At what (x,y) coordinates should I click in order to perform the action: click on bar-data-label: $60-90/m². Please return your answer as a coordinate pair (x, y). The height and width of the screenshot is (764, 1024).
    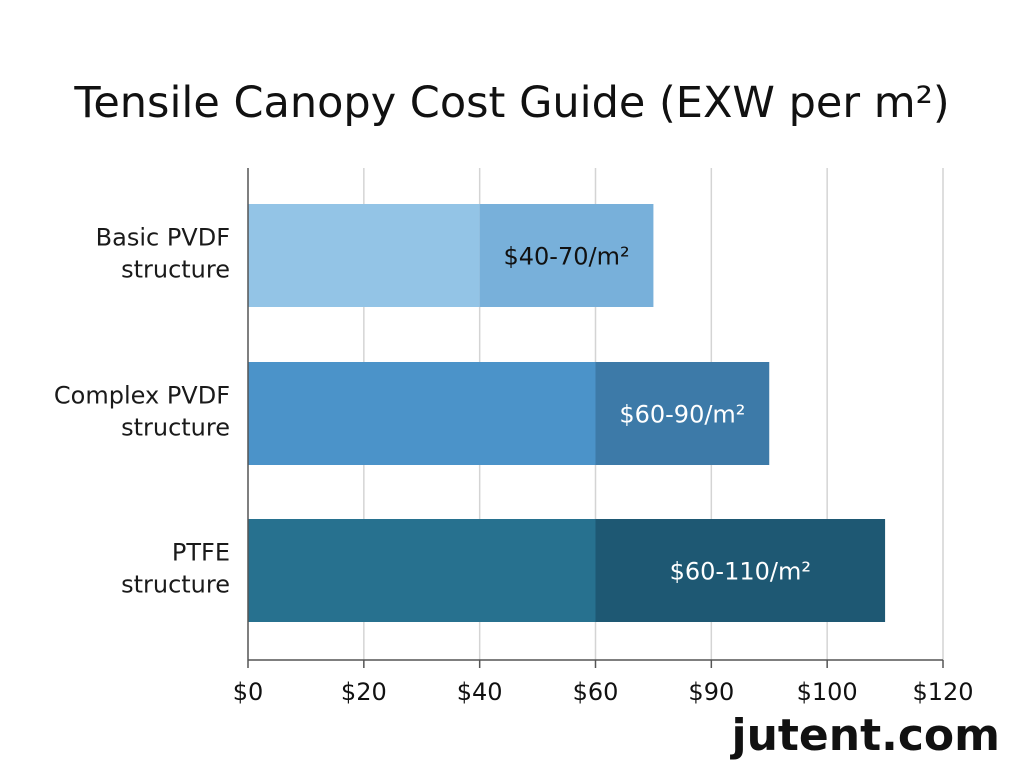
    Looking at the image, I should click on (682, 415).